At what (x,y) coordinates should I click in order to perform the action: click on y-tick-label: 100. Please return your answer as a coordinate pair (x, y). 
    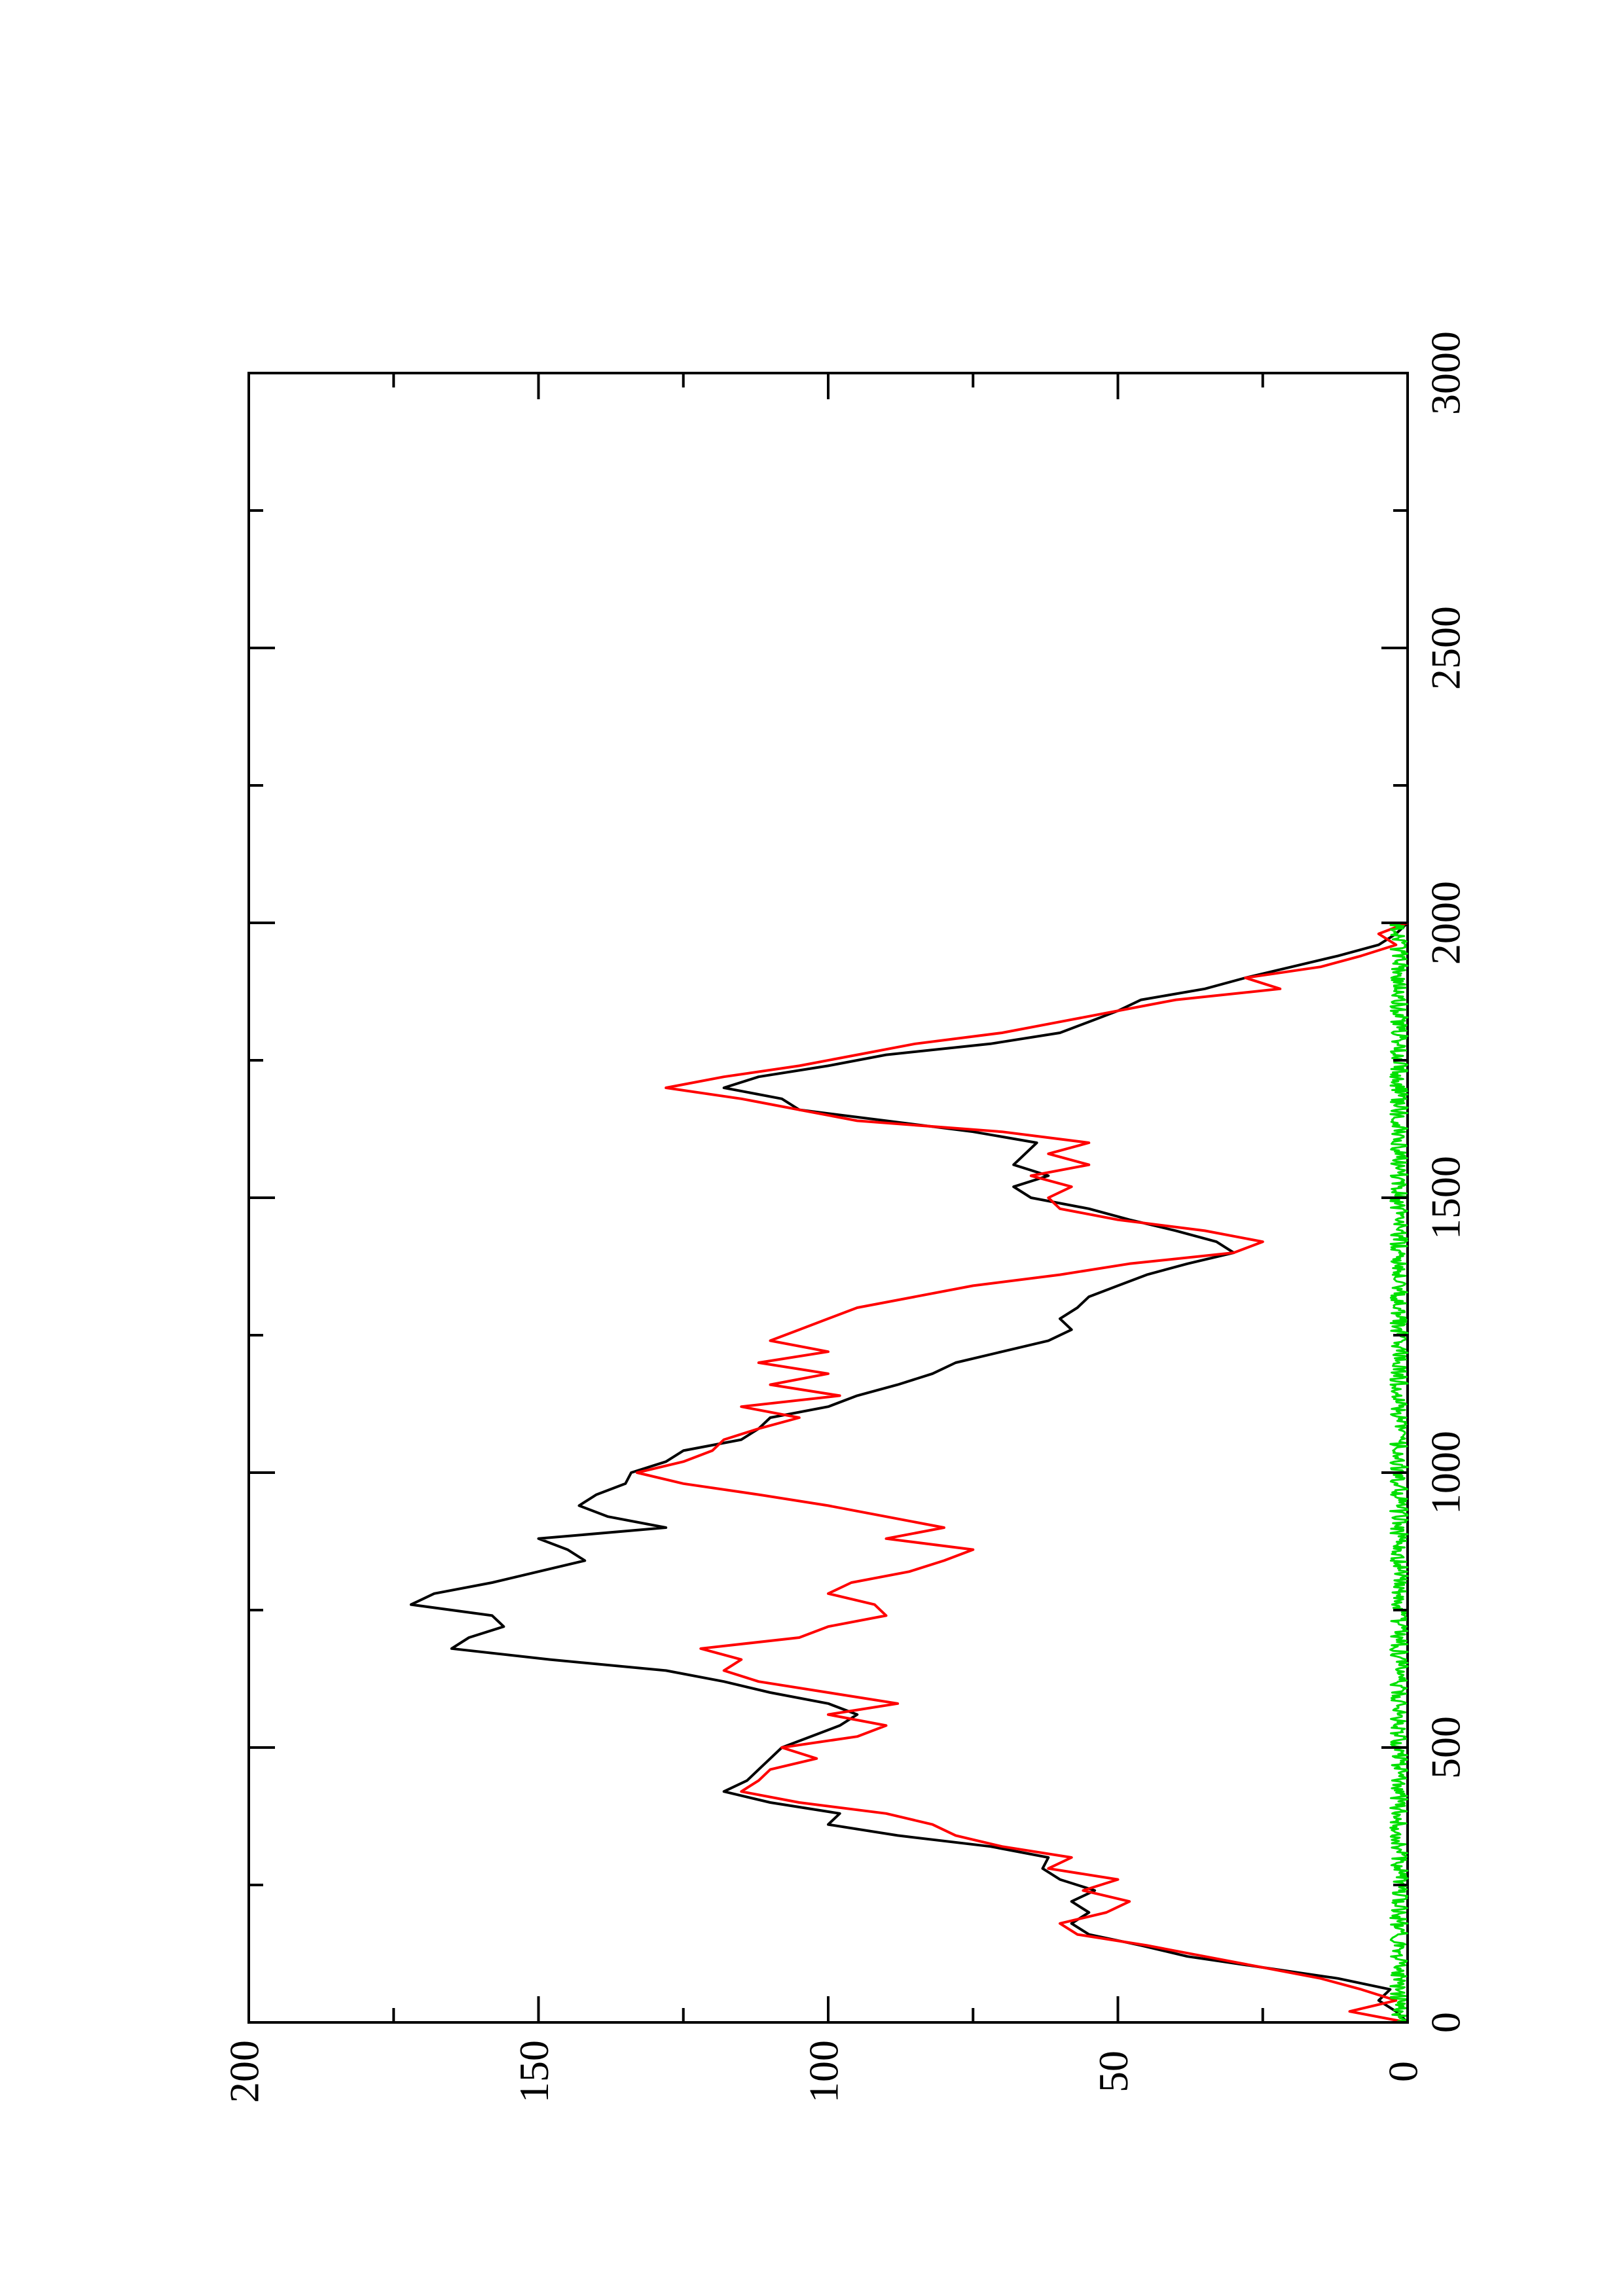
    Looking at the image, I should click on (824, 2071).